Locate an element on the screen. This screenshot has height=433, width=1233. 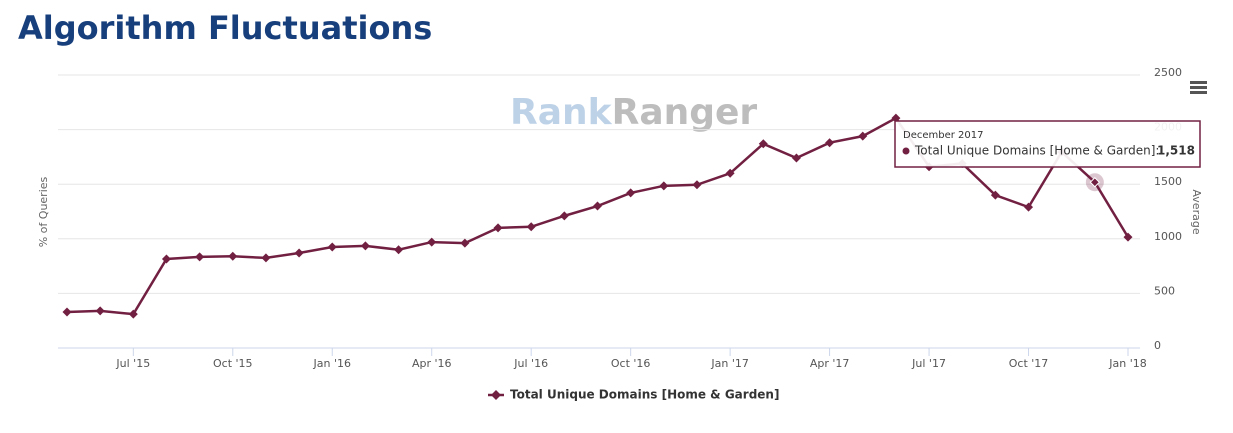
watermark: RankRanger is located at coordinates (633, 112).